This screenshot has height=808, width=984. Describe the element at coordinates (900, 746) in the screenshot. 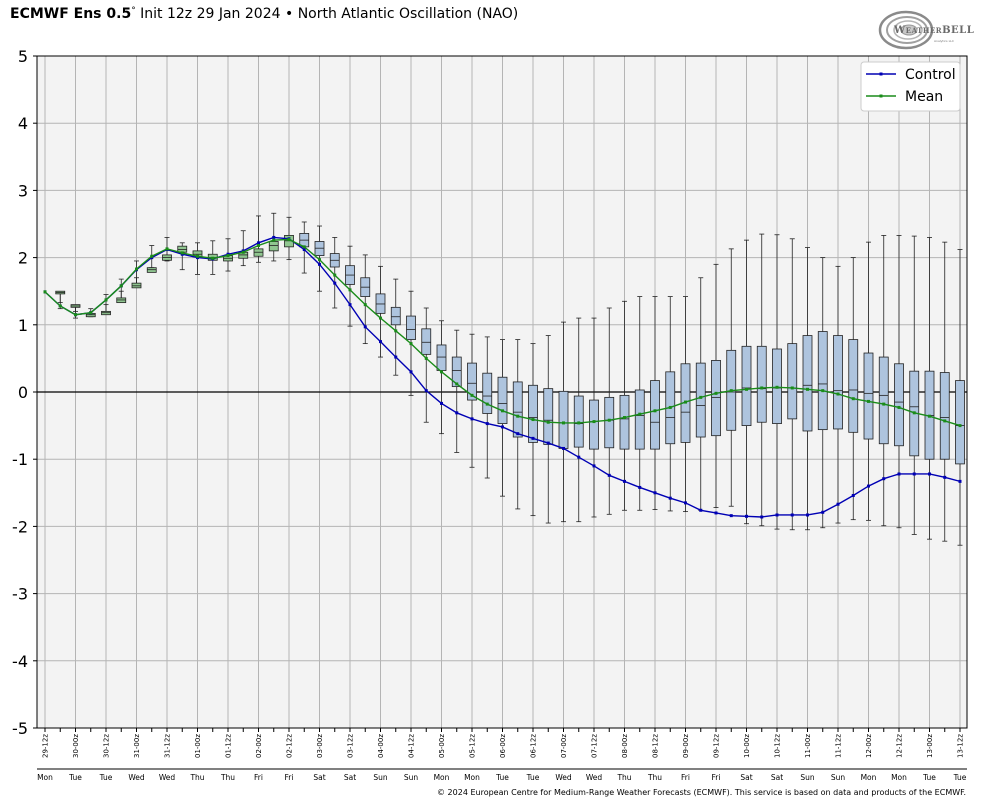

I see `x-tick-label: 12-12z` at that location.